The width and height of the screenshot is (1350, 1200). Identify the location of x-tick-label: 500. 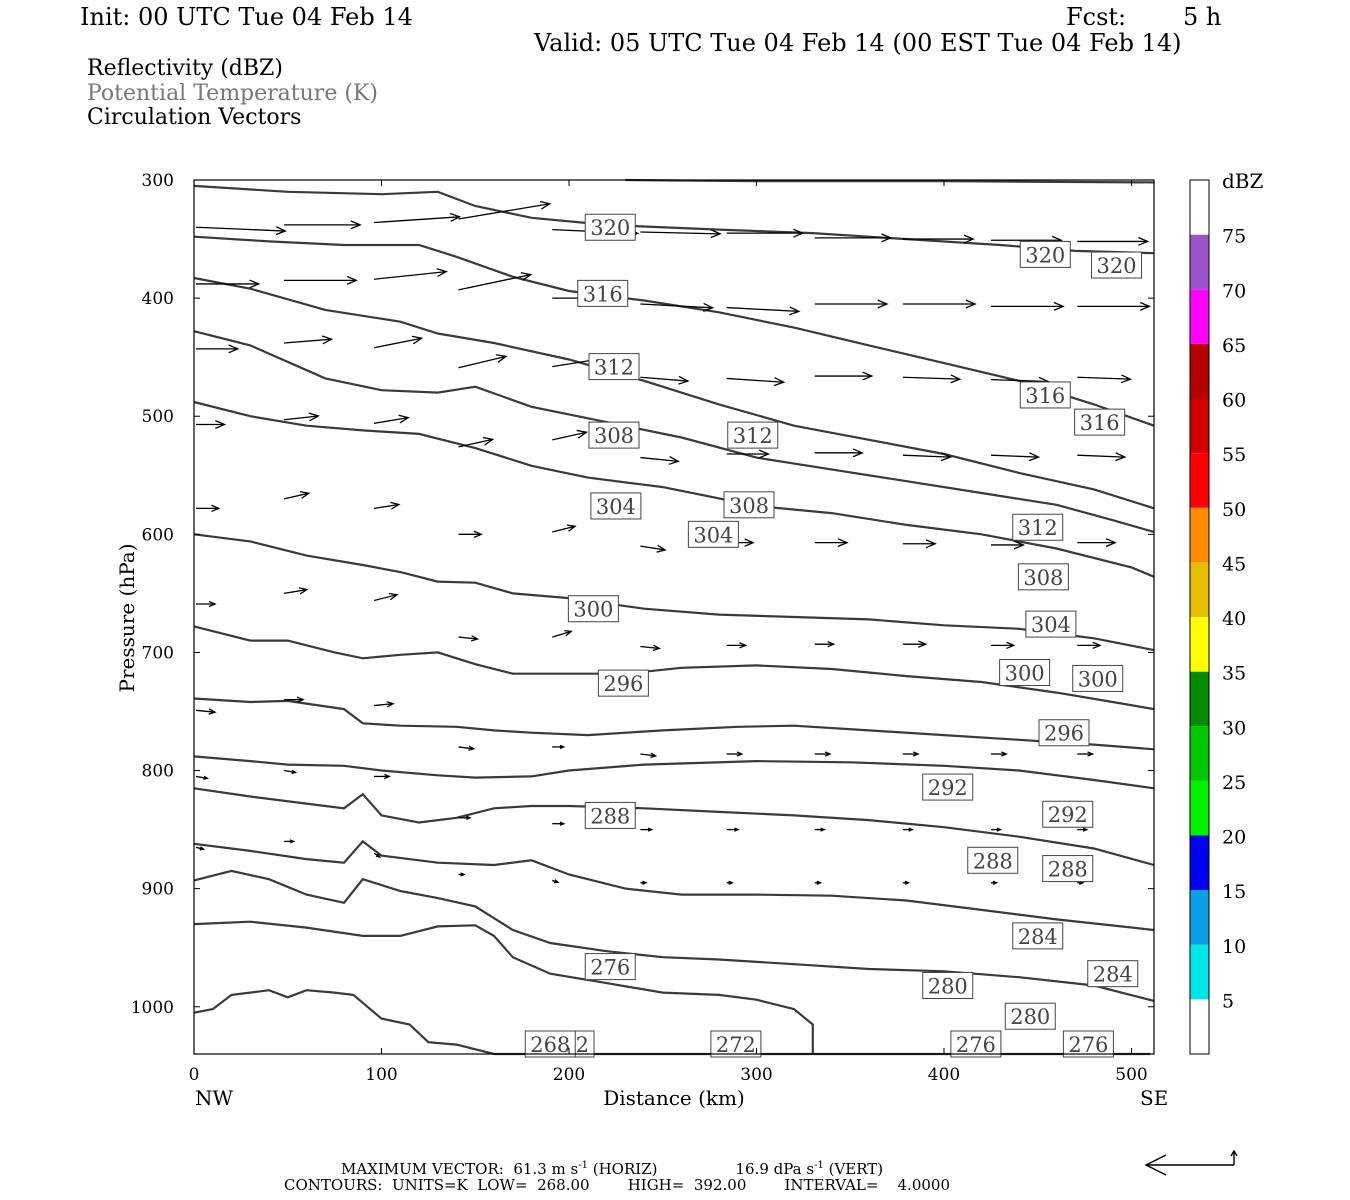
(1131, 1075).